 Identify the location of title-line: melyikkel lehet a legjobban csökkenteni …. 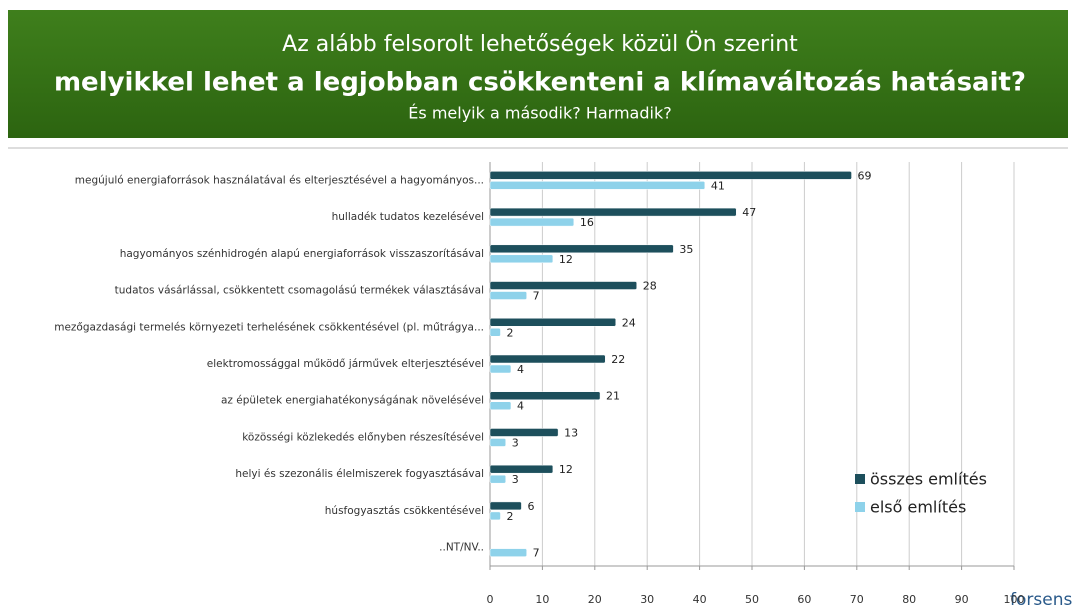
(540, 83).